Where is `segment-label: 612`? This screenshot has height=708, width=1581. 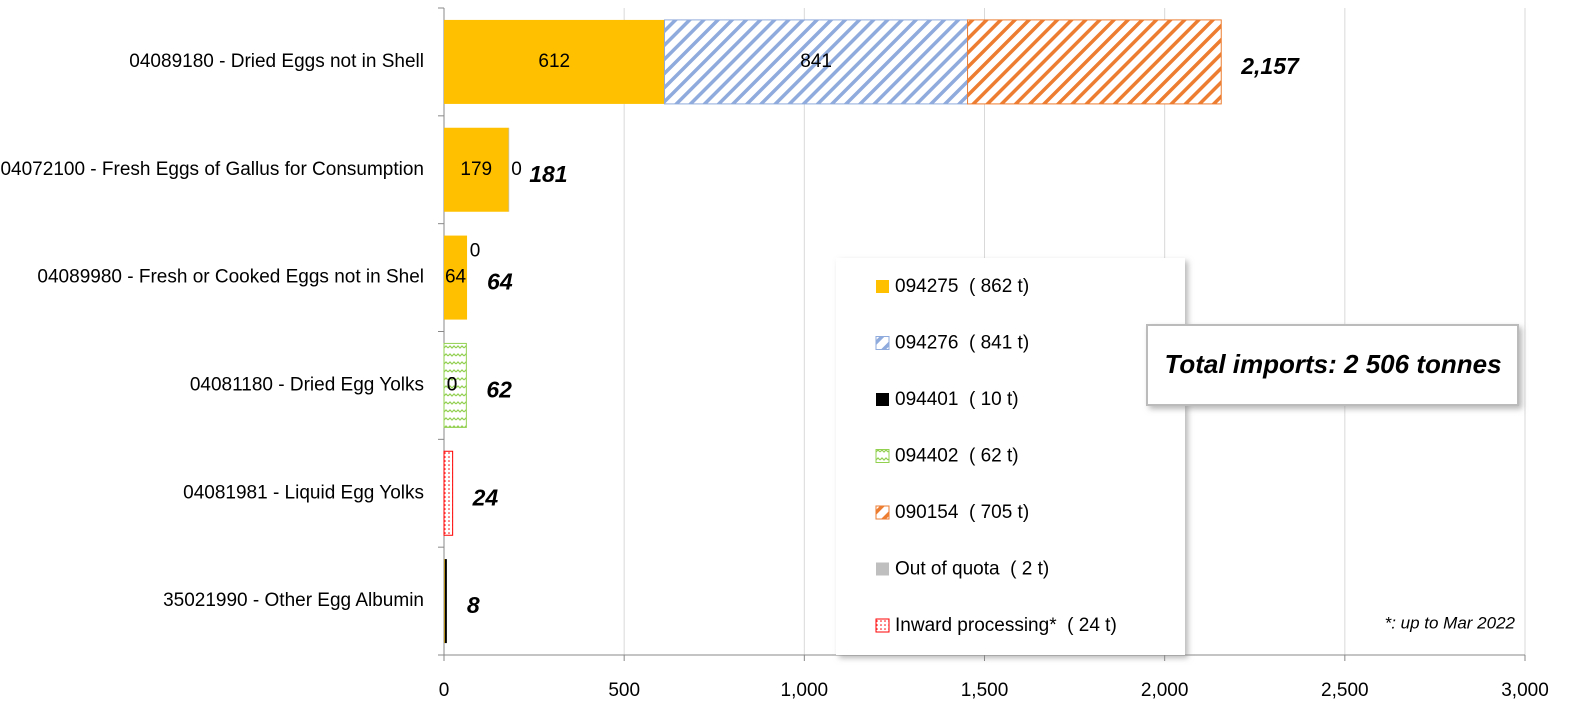 segment-label: 612 is located at coordinates (554, 61).